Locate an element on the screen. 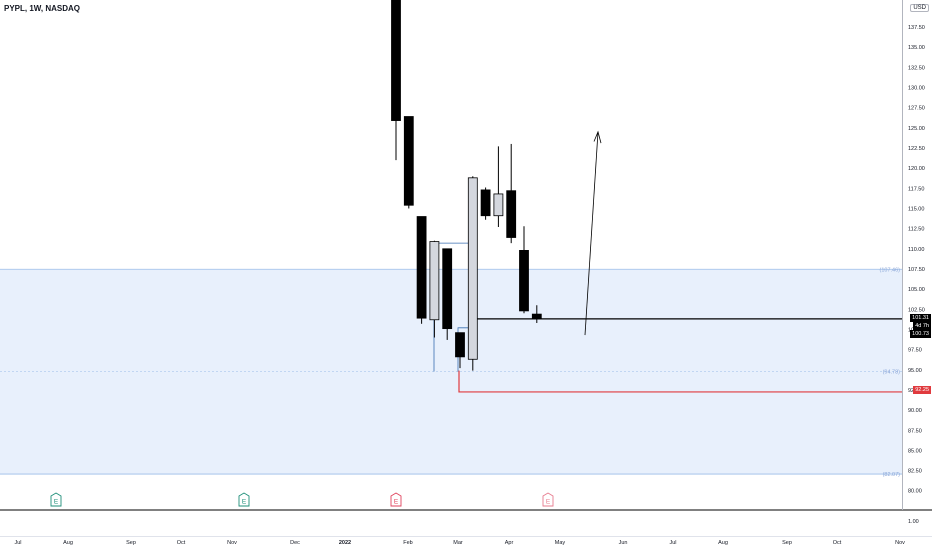 This screenshot has height=550, width=932. price-scale is located at coordinates (917, 255).